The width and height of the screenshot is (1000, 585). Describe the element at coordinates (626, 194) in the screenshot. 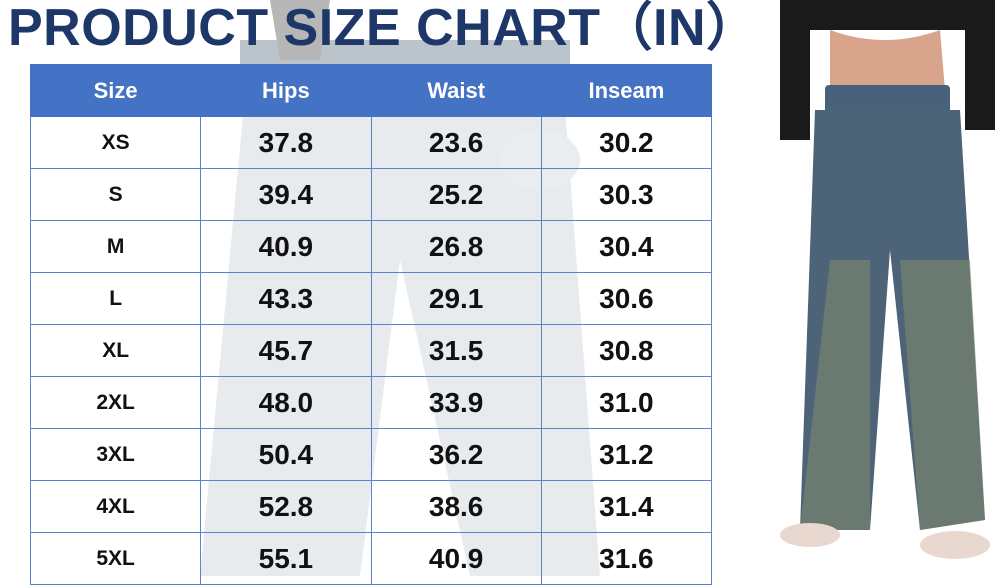

I see `cell-inseam: 30.3` at that location.